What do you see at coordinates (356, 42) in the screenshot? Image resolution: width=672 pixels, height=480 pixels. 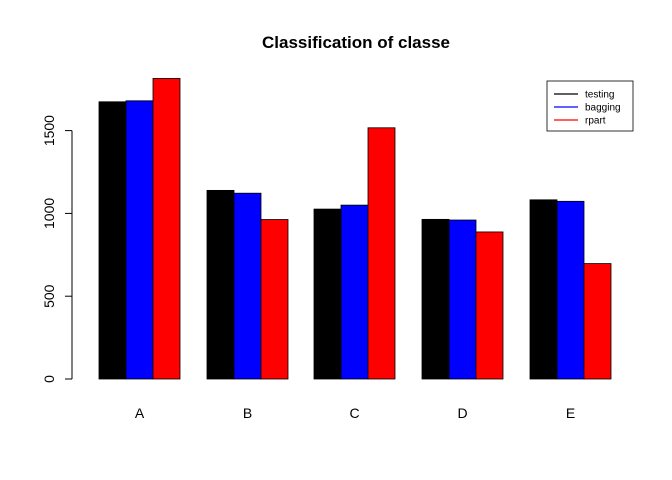 I see `chart-title: Classification of classe` at bounding box center [356, 42].